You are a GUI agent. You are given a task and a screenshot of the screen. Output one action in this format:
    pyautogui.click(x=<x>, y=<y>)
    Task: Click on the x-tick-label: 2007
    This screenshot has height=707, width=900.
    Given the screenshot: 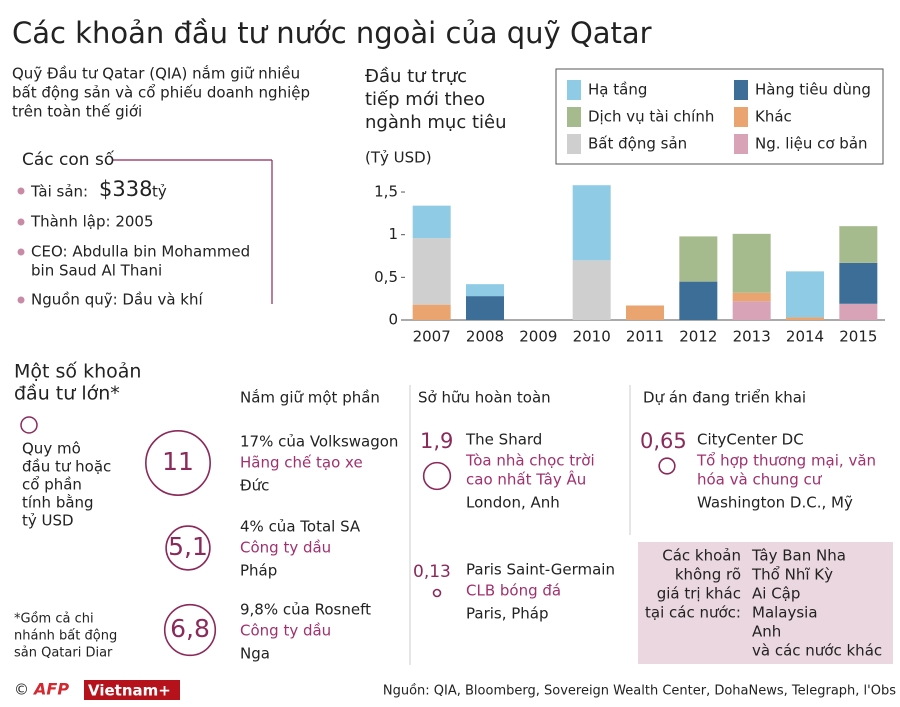 What is the action you would take?
    pyautogui.click(x=432, y=337)
    